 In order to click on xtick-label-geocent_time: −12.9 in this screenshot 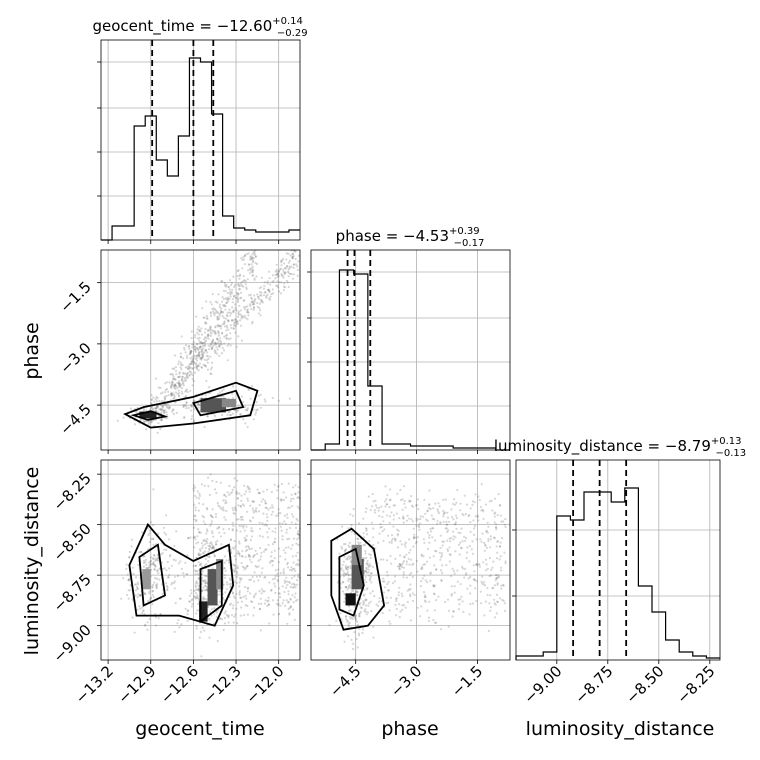, I will do `click(136, 684)`.